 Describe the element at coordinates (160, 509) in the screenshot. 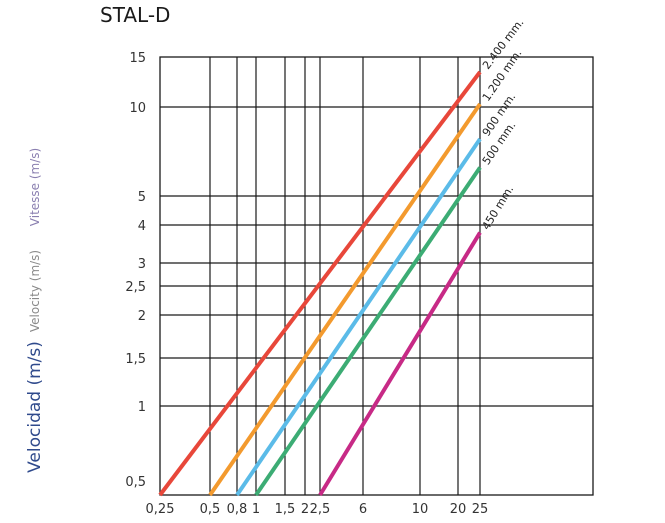

I see `x-tick-label: 0,25` at that location.